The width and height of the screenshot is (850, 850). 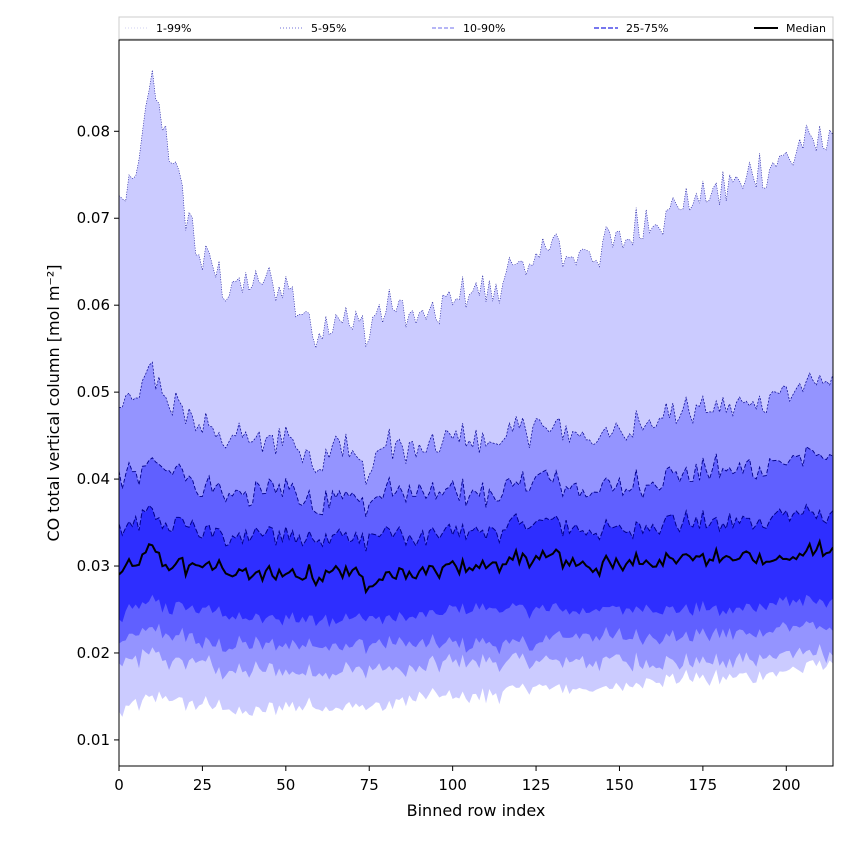 What do you see at coordinates (452, 785) in the screenshot?
I see `x-tick-label: 100` at bounding box center [452, 785].